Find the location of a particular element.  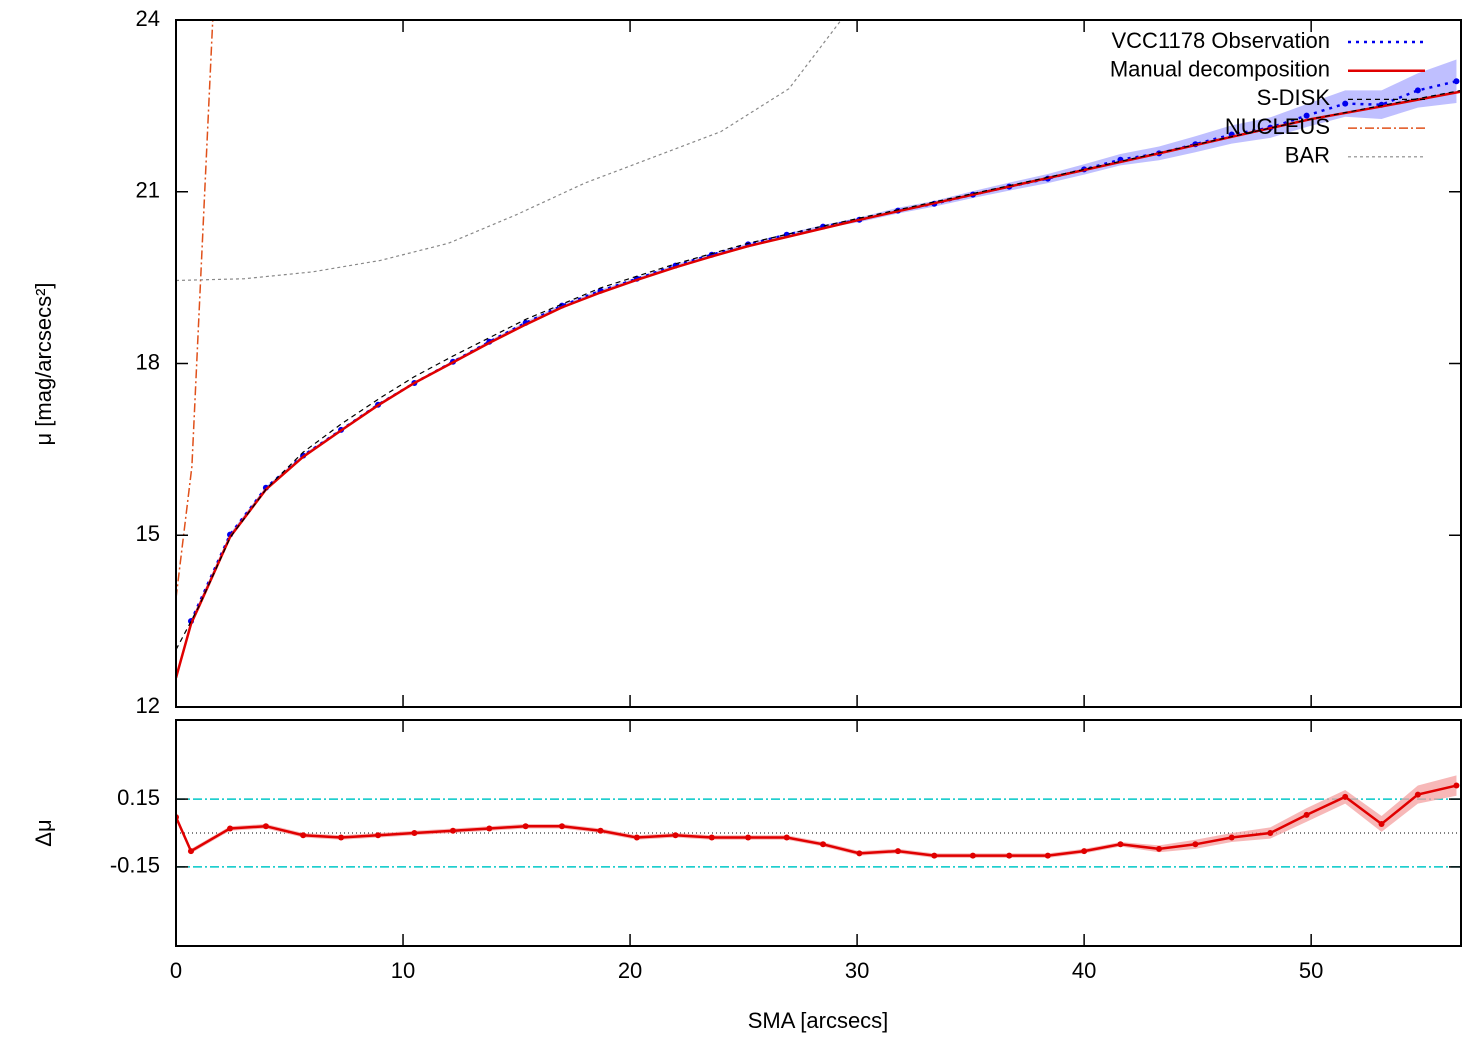

legend-label: VCC1178 Observation is located at coordinates (1221, 40).